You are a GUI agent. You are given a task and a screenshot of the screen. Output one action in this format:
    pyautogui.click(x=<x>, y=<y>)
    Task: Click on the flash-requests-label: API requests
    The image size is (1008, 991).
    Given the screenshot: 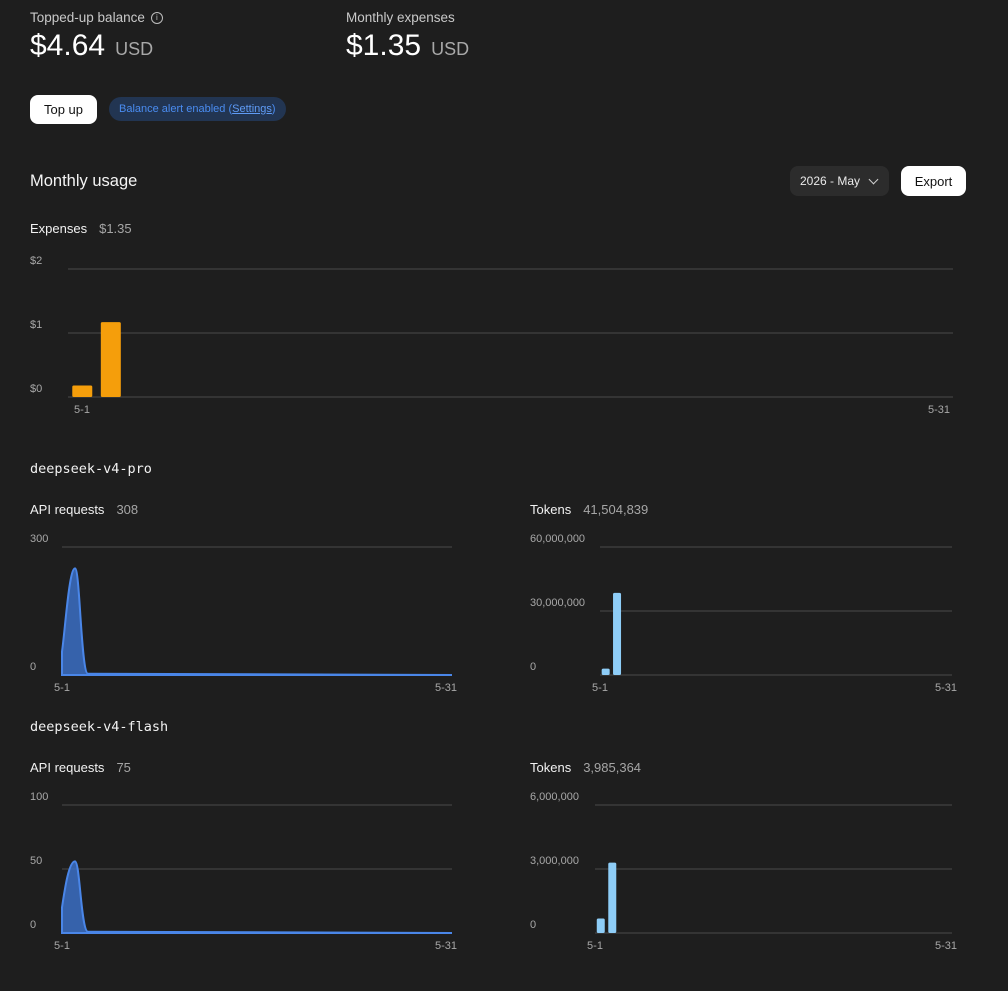 What is the action you would take?
    pyautogui.click(x=67, y=767)
    